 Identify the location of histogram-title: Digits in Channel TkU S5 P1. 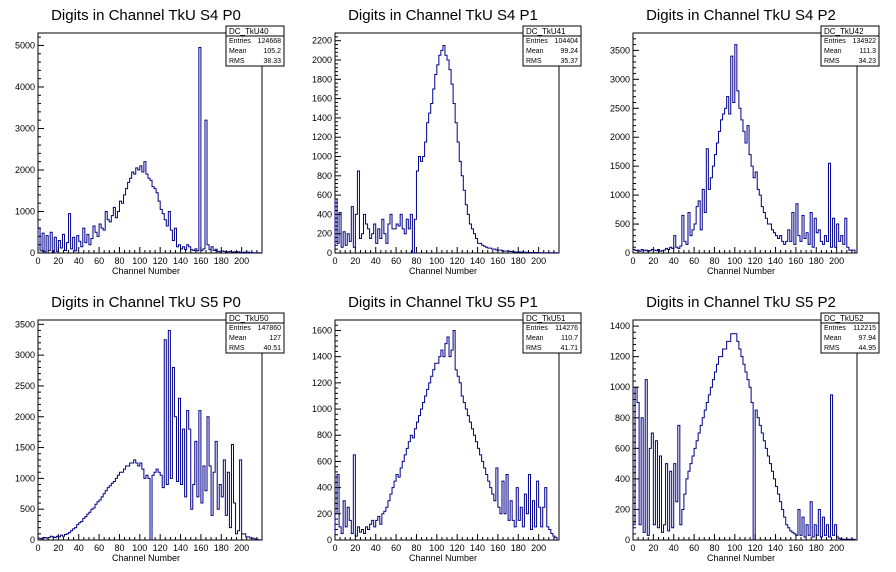
(443, 302).